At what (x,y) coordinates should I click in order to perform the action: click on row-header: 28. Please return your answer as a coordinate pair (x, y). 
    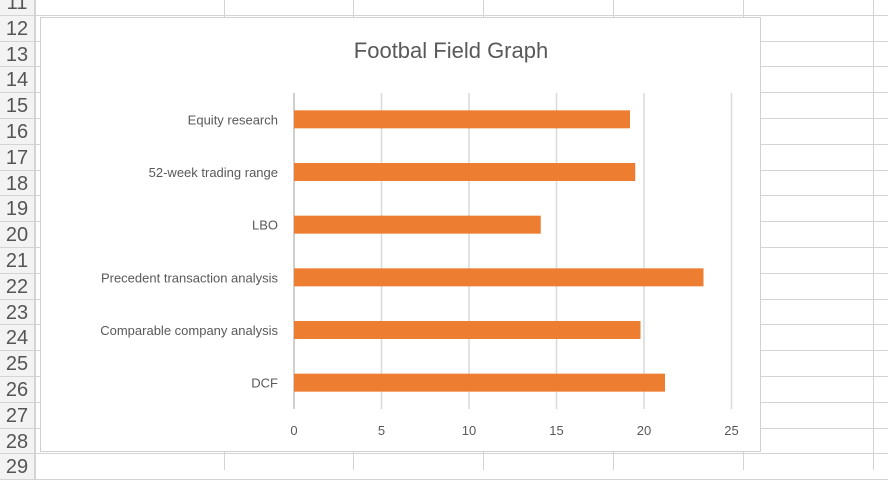
    Looking at the image, I should click on (18, 441).